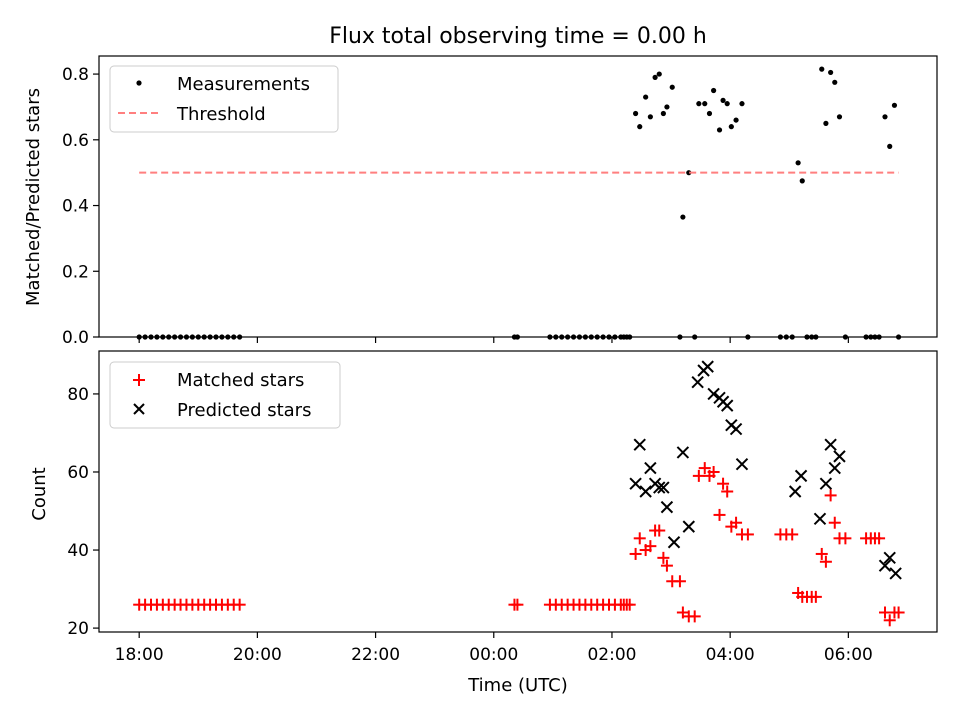 The image size is (960, 720). I want to click on matched-legend-label: Matched stars, so click(240, 380).